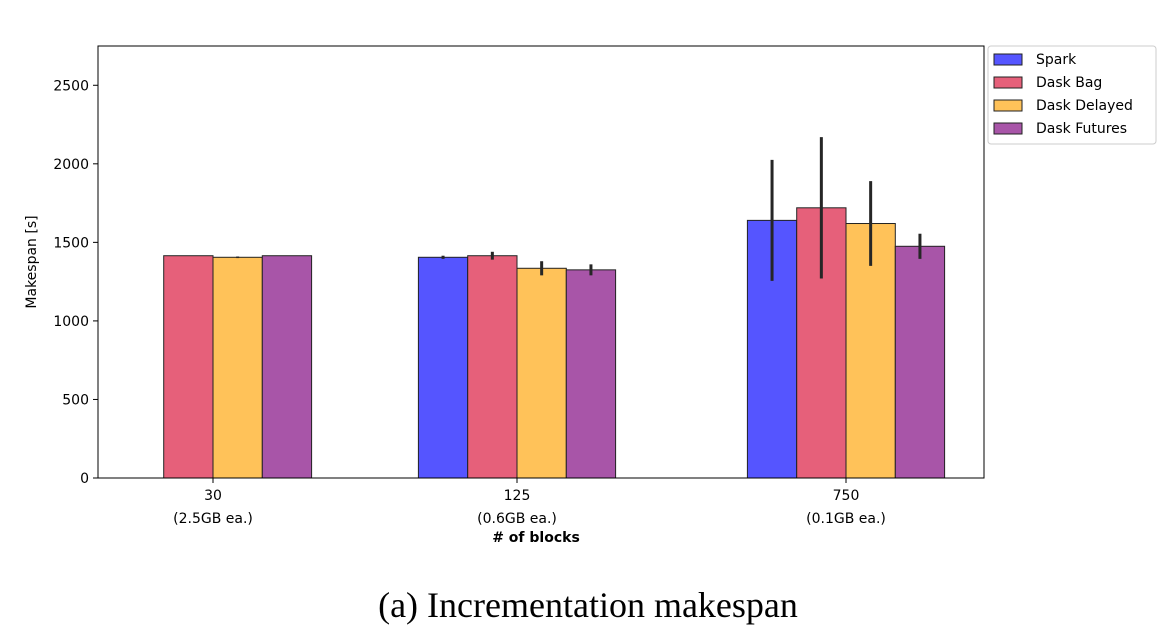 This screenshot has height=634, width=1172. What do you see at coordinates (1008, 59) in the screenshot?
I see `legend-swatch-spark` at bounding box center [1008, 59].